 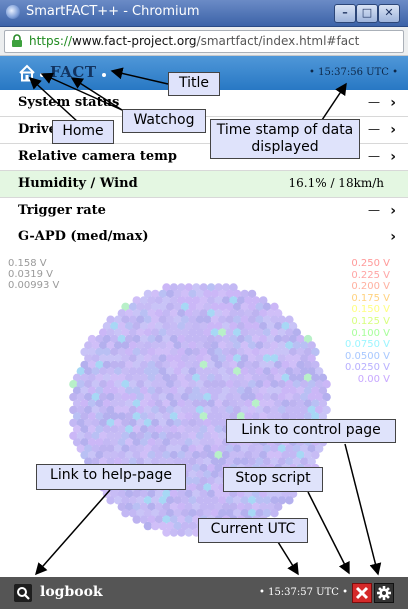 What do you see at coordinates (204, 184) in the screenshot?
I see `row-humidity-wind: Humidity / Wind 16.1% / 18km/h` at bounding box center [204, 184].